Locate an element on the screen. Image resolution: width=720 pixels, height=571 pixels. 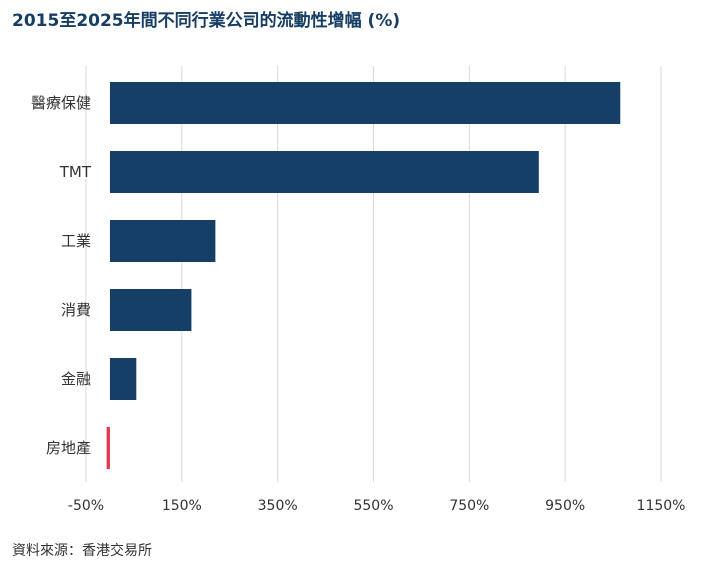
source-note: 資料來源：香港交易所 is located at coordinates (82, 551).